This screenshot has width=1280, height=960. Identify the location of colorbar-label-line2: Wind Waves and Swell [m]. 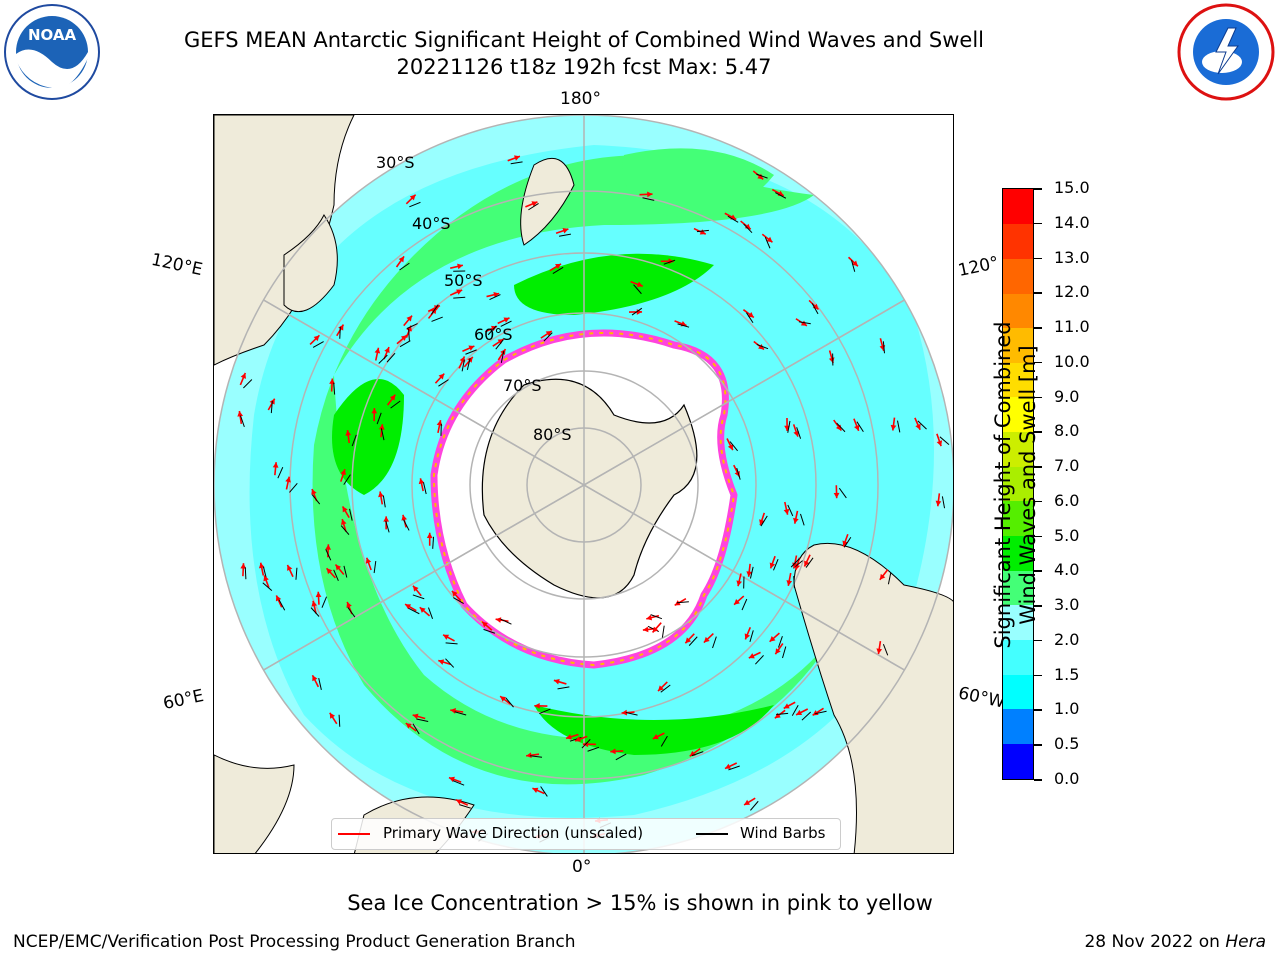
(1028, 485).